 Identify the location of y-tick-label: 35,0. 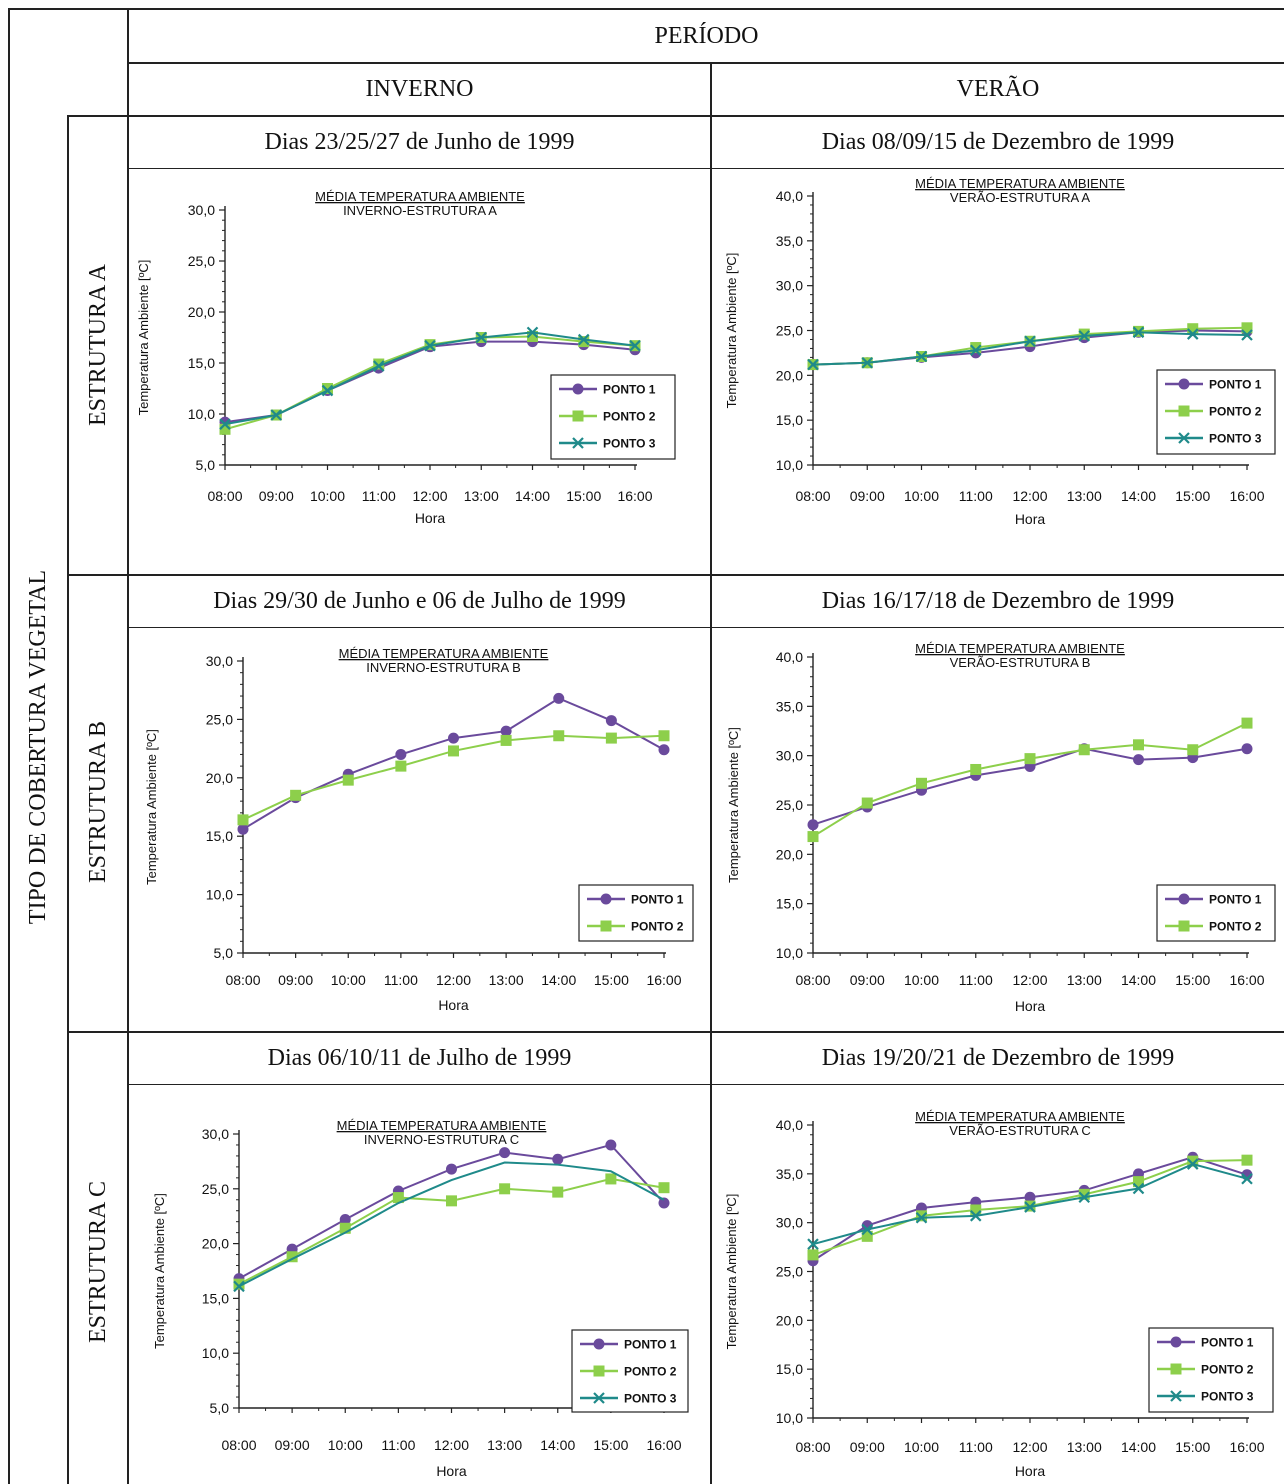
(789, 706).